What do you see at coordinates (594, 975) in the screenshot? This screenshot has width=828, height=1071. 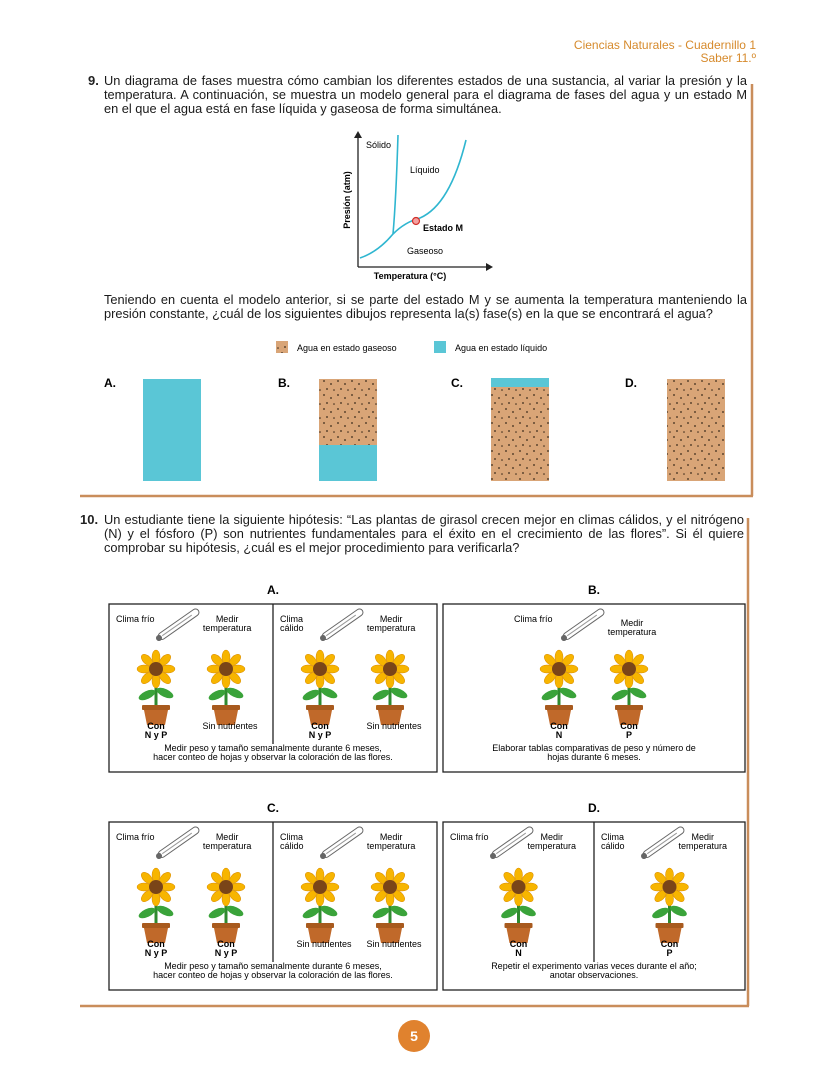 I see `caption: anotar observaciones.` at bounding box center [594, 975].